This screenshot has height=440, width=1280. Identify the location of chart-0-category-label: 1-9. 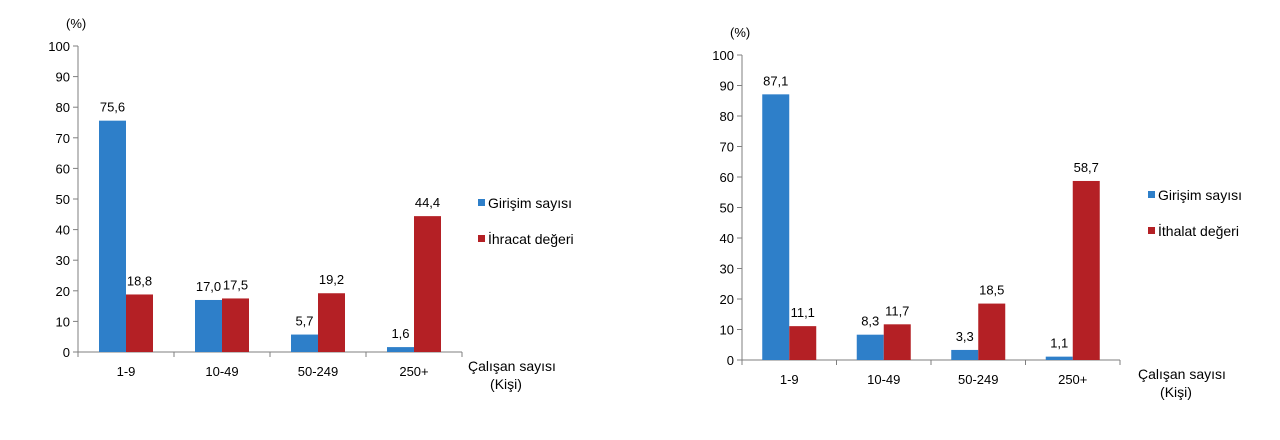
(126, 371).